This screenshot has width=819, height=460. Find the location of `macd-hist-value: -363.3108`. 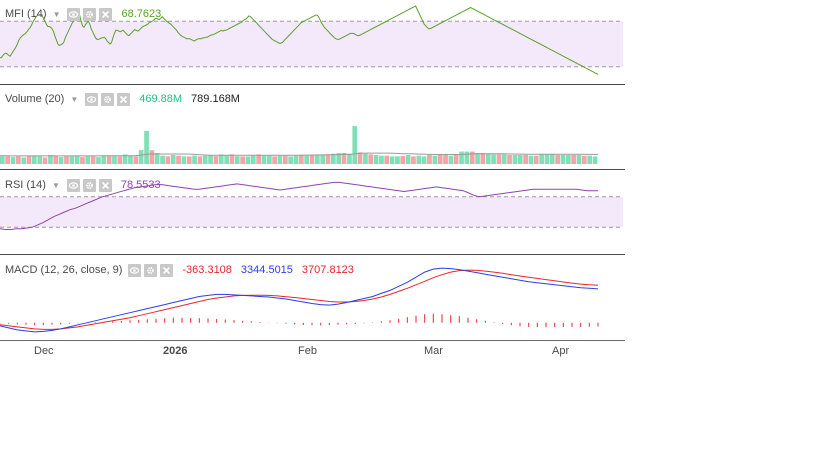

macd-hist-value: -363.3108 is located at coordinates (207, 270).